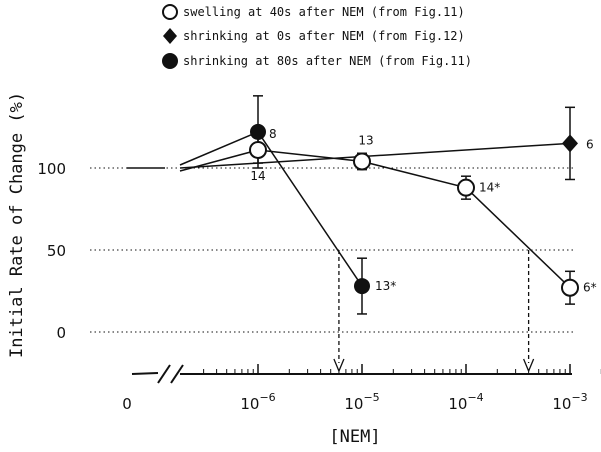 The height and width of the screenshot is (452, 601). What do you see at coordinates (273, 134) in the screenshot?
I see `data-label: 8` at bounding box center [273, 134].